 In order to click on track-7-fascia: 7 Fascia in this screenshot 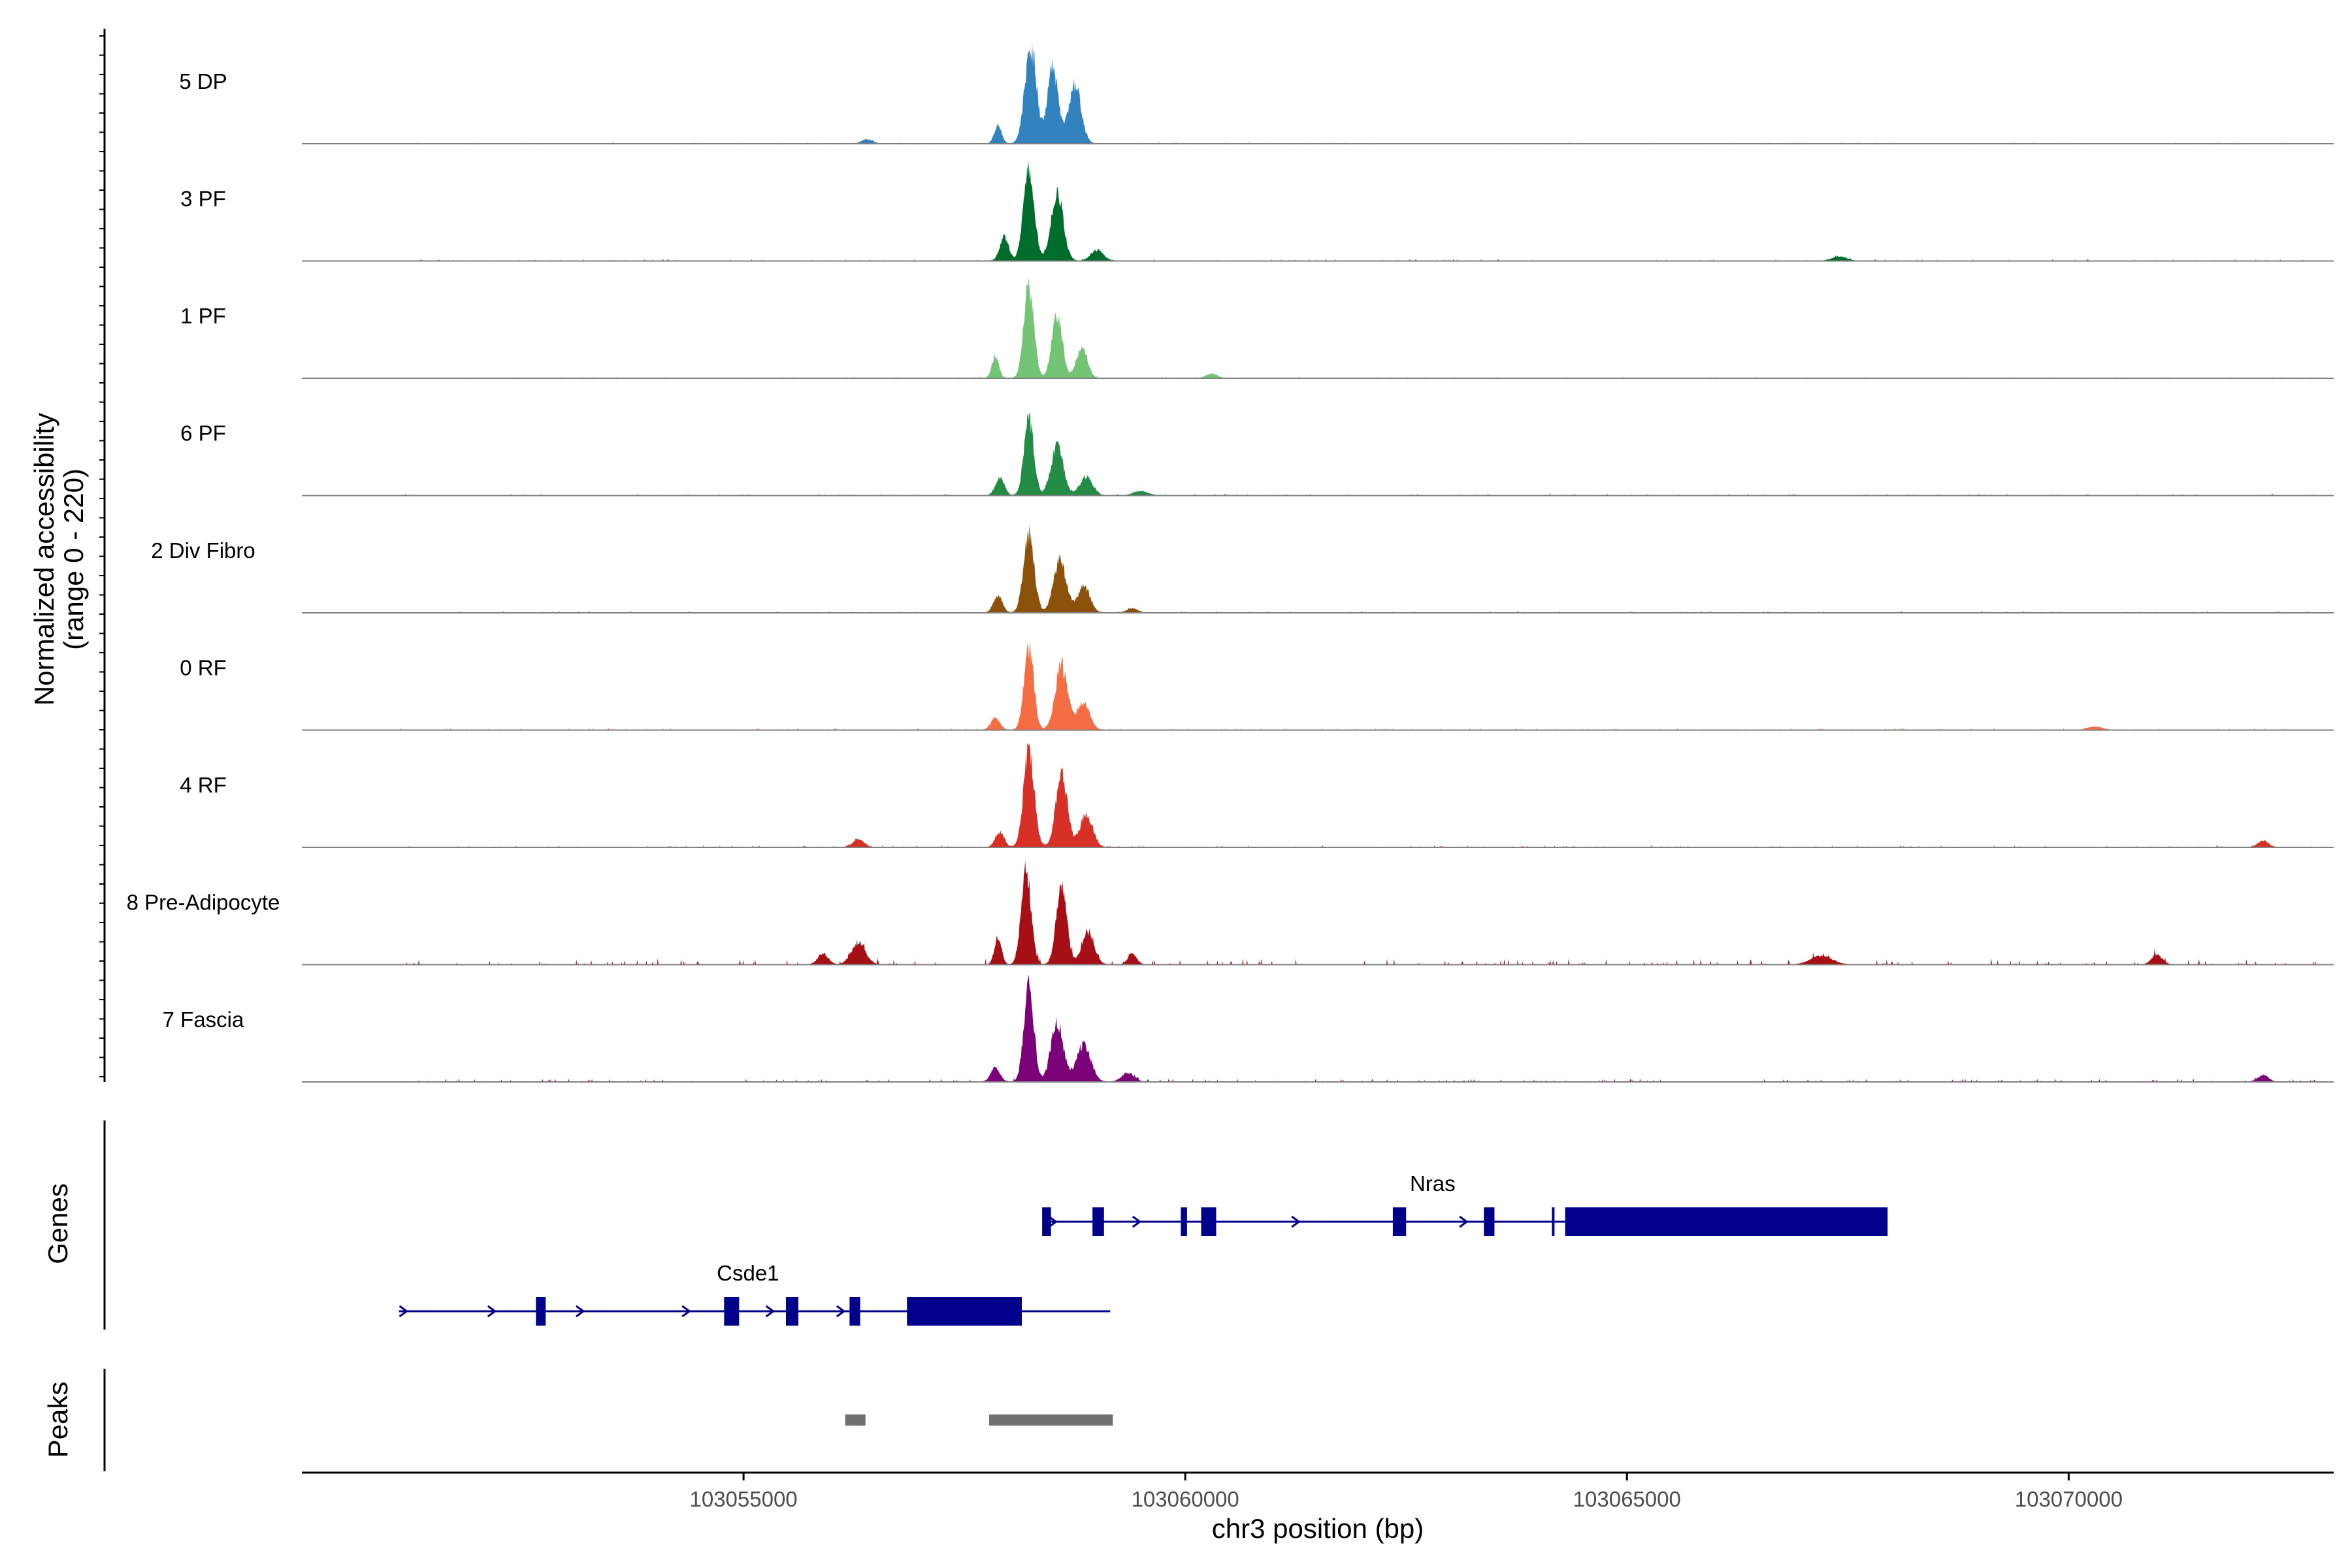, I will do `click(1248, 1029)`.